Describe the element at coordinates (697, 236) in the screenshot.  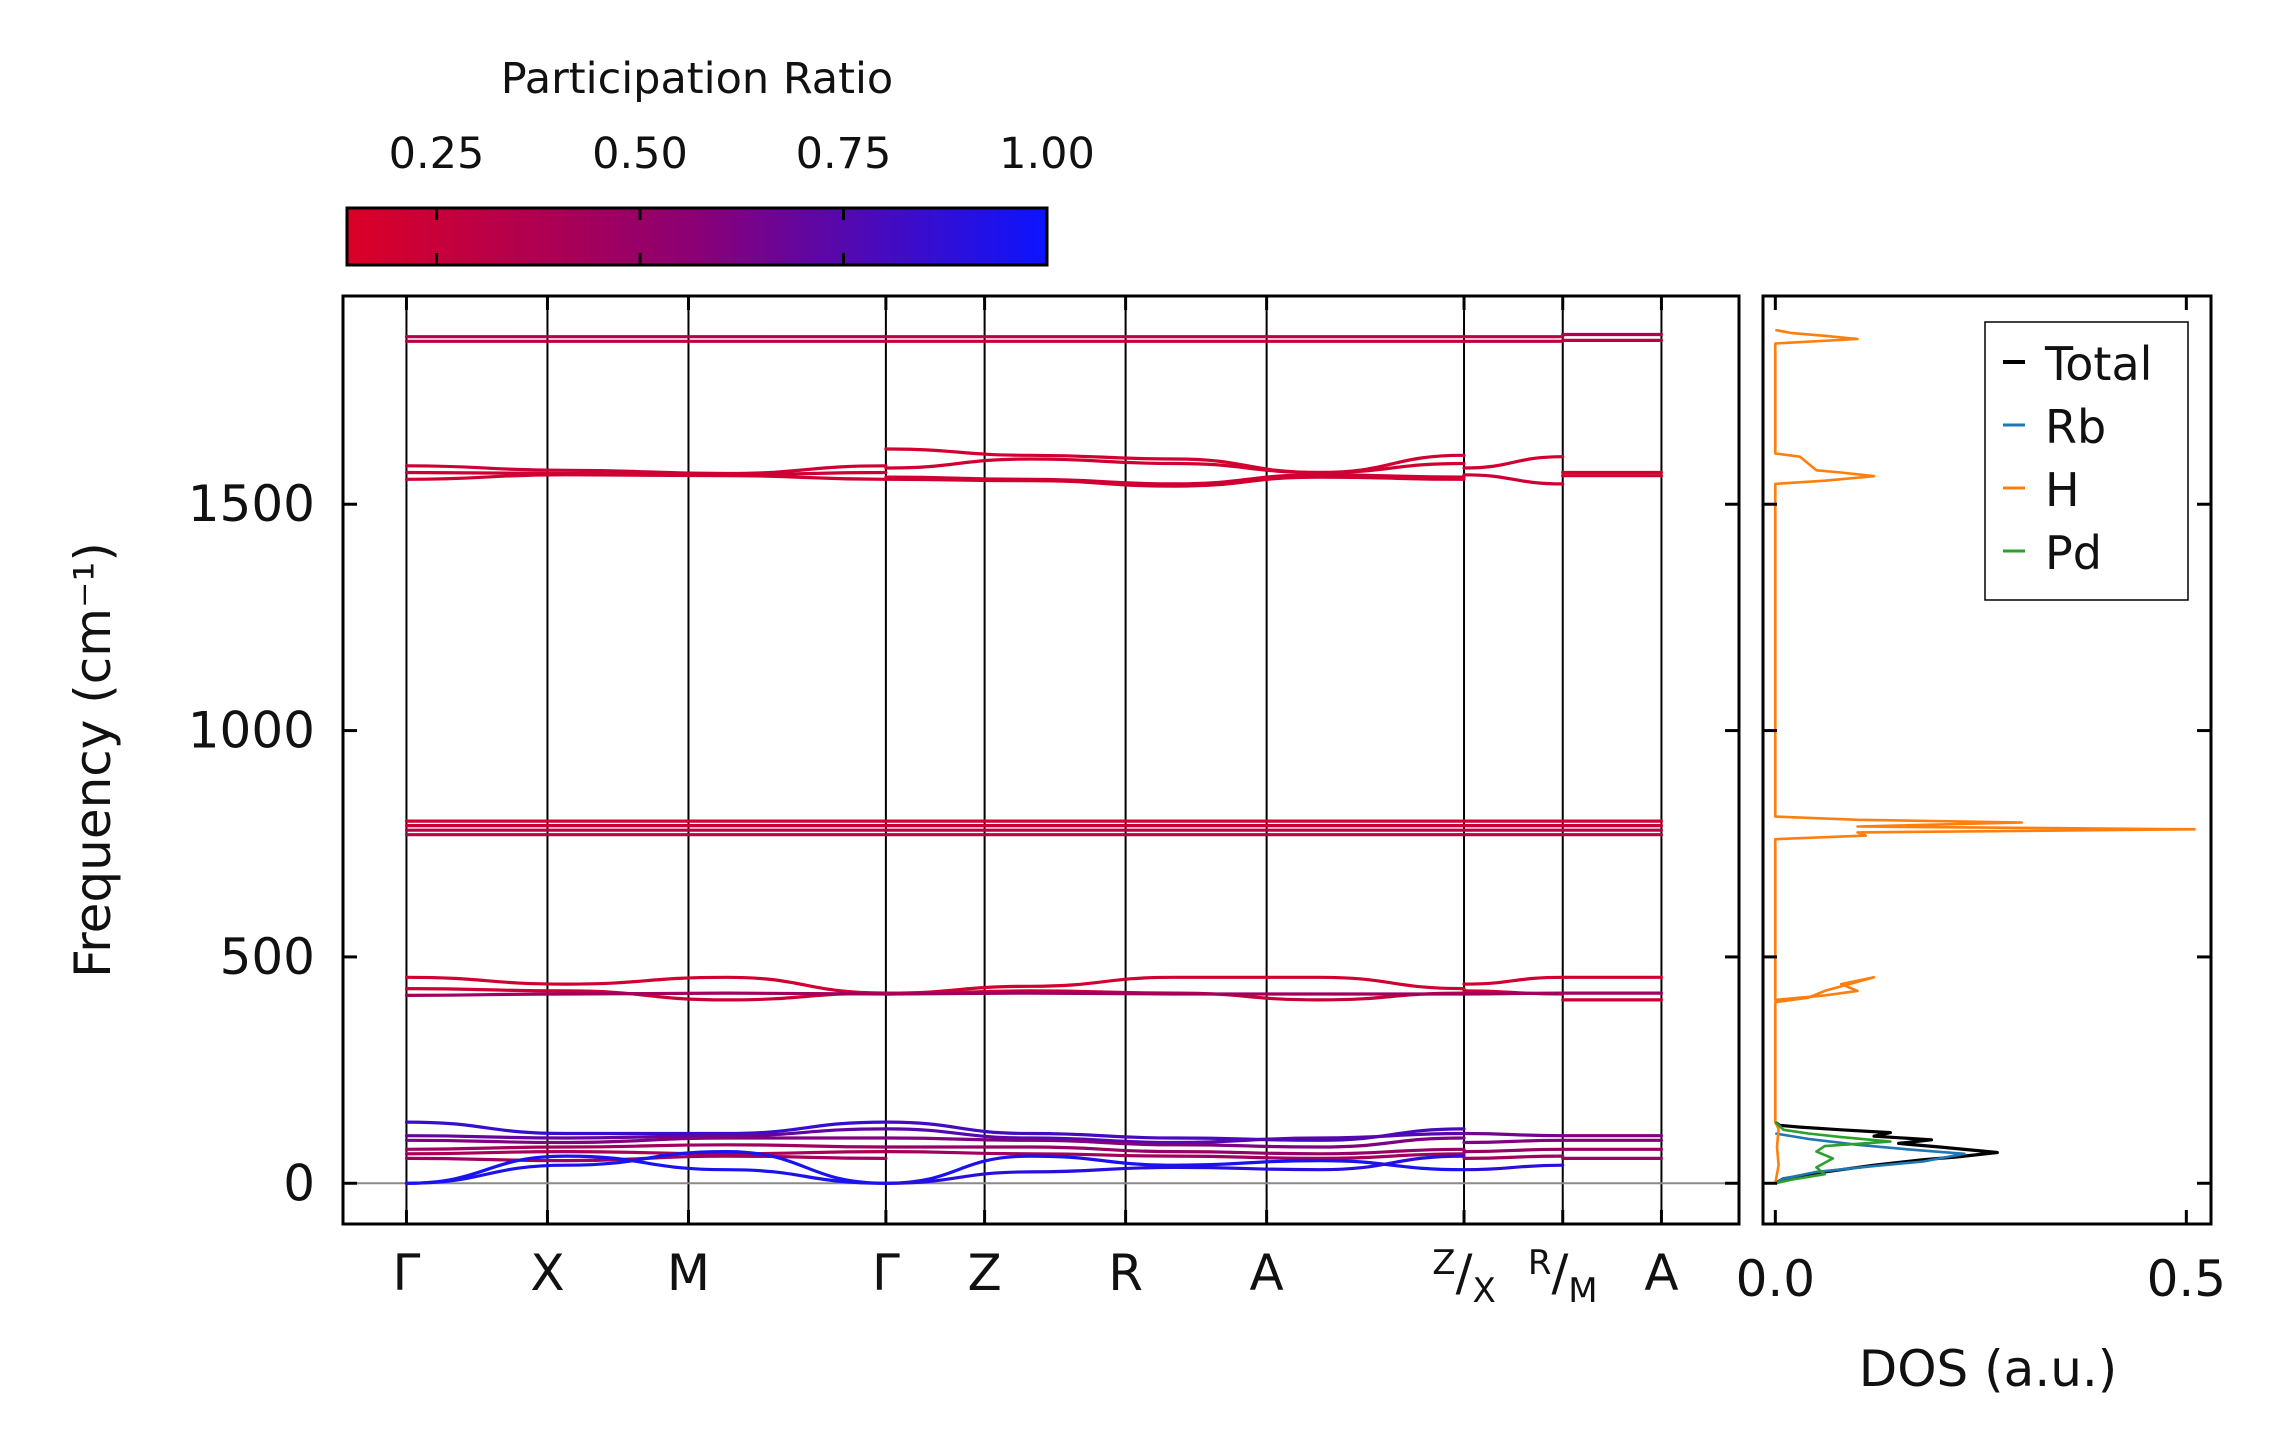
I see `colorbar-gradient` at that location.